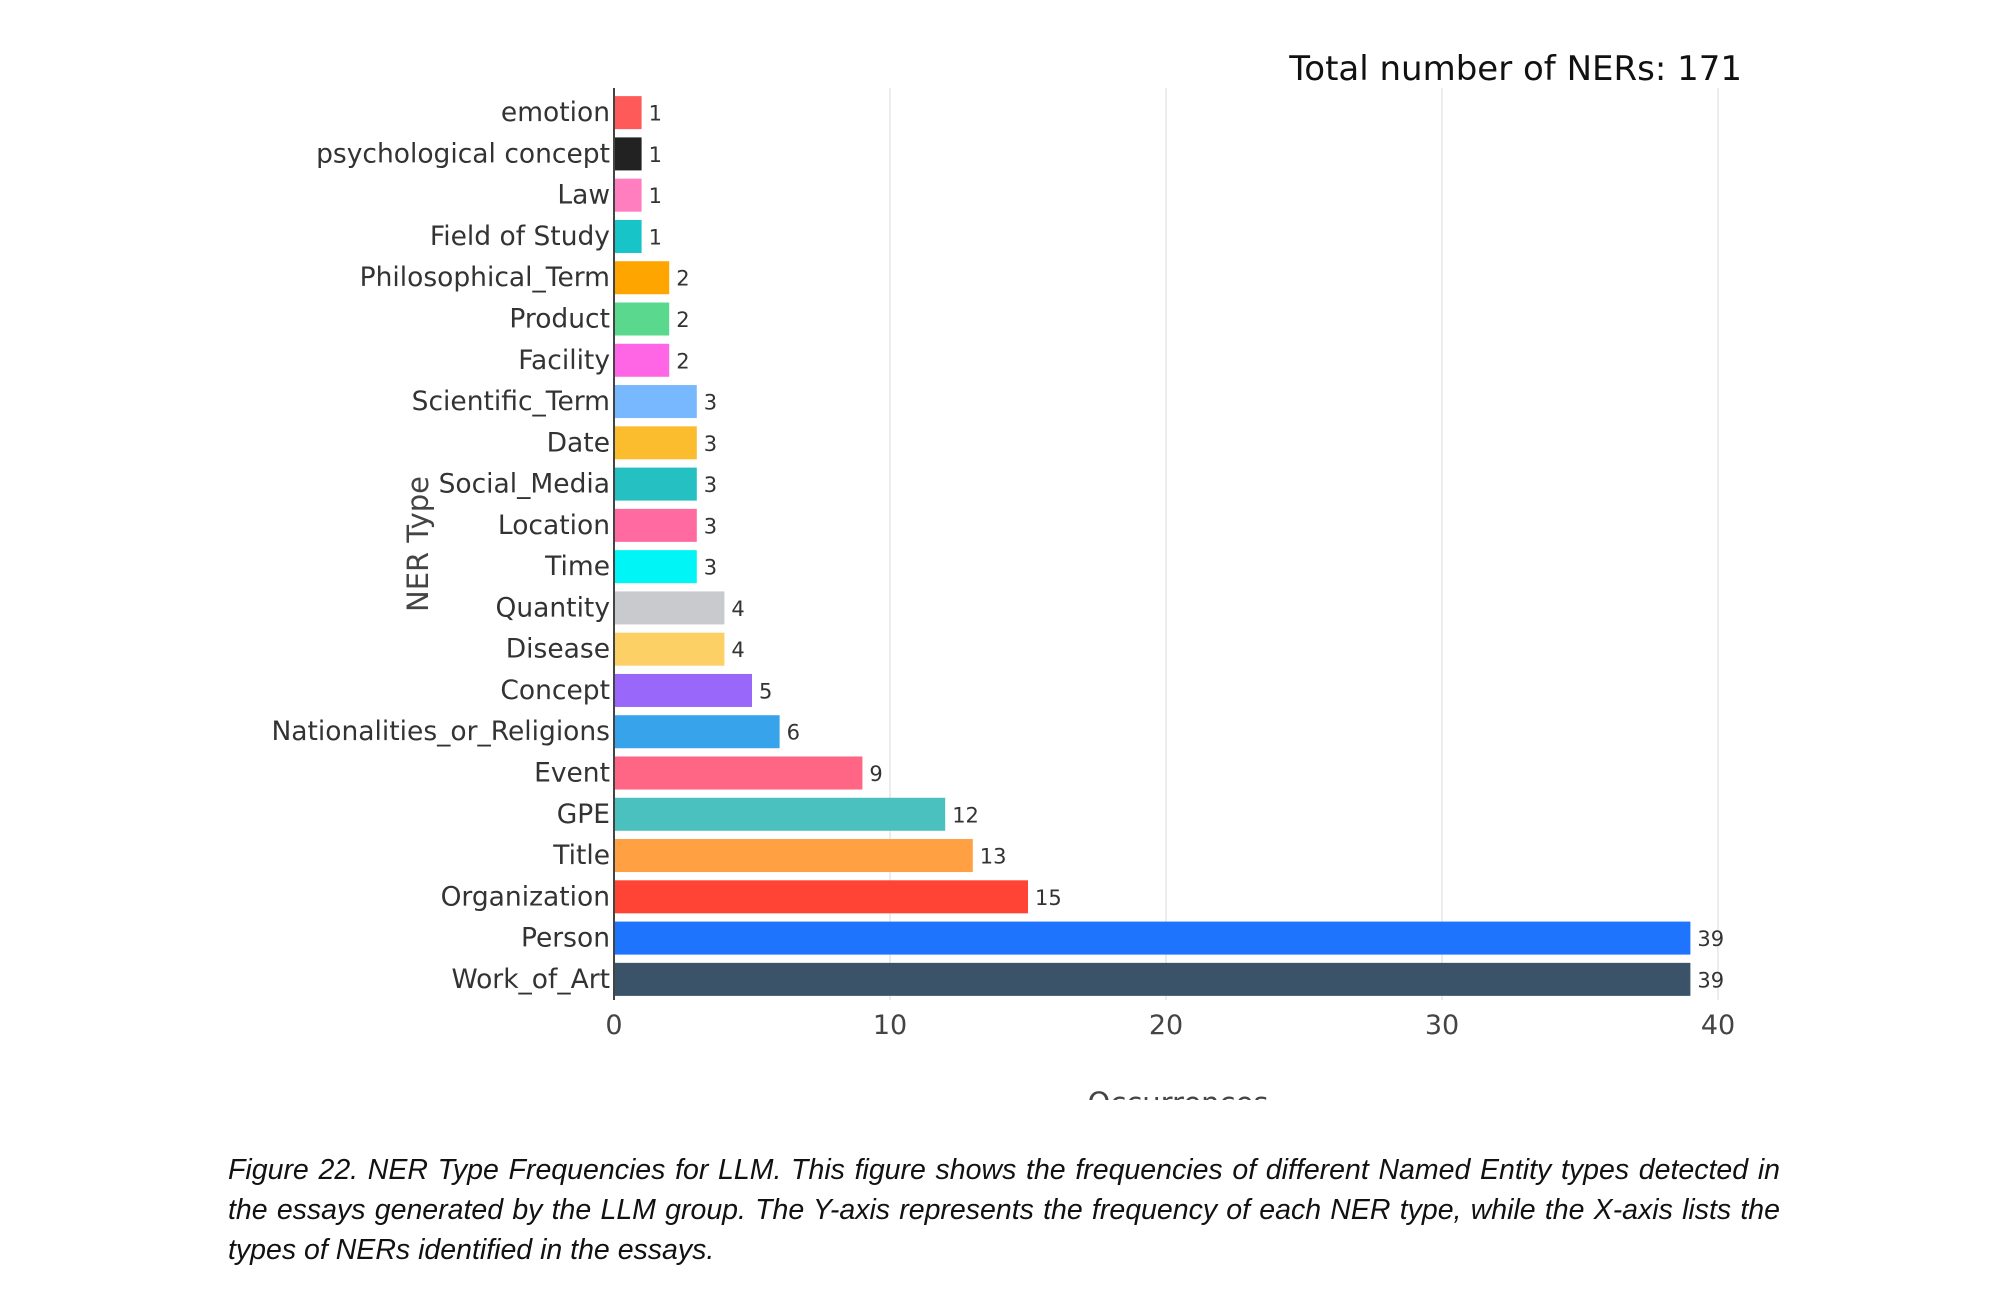  I want to click on category-label: emotion, so click(555, 112).